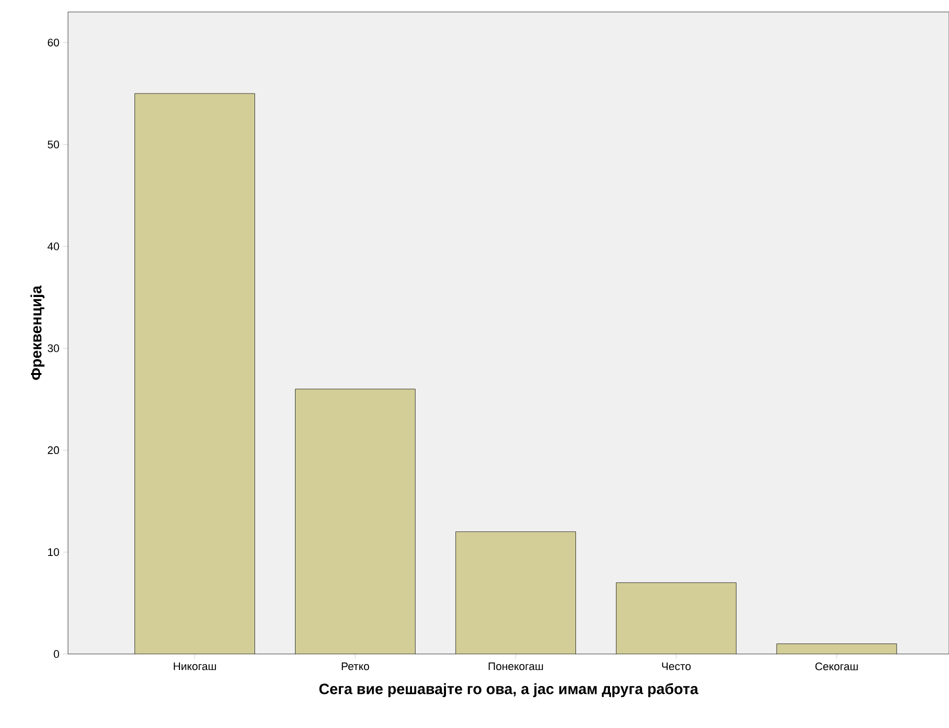 The width and height of the screenshot is (949, 728). Describe the element at coordinates (54, 450) in the screenshot. I see `y-tick-label: 20` at that location.